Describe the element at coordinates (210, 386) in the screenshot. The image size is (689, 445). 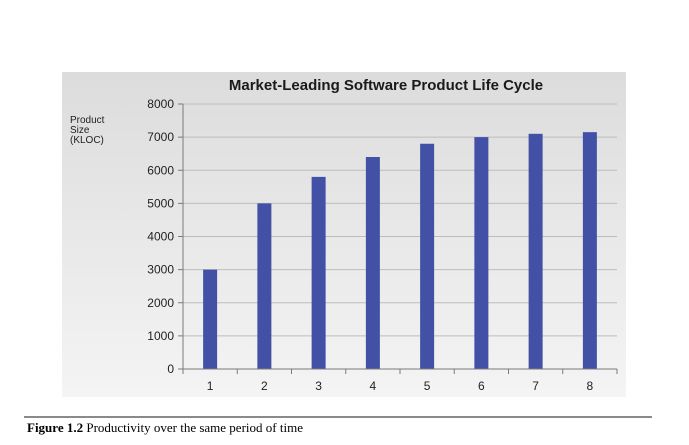
I see `x-tick-label: 1` at that location.